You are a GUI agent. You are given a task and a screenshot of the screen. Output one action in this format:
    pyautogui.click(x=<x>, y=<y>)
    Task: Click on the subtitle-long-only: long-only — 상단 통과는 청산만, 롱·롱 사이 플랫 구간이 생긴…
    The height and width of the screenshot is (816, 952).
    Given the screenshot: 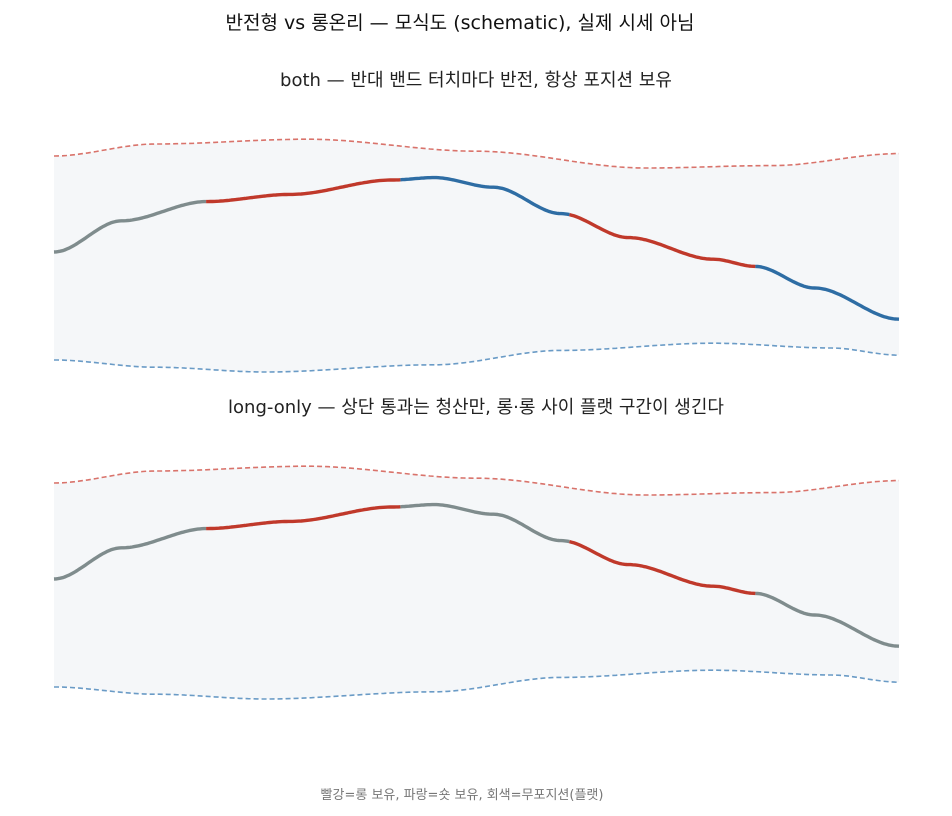 What is the action you would take?
    pyautogui.click(x=476, y=407)
    